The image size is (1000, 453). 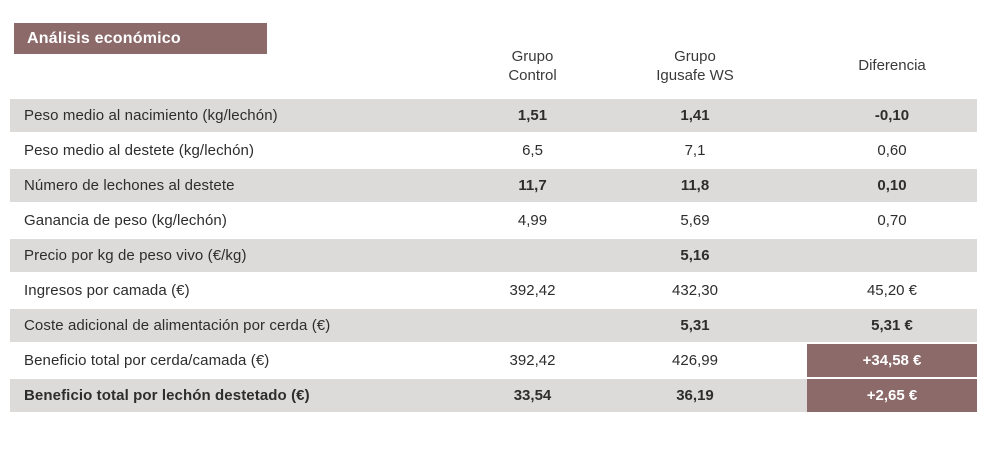 What do you see at coordinates (129, 185) in the screenshot?
I see `row-label: Número de lechones al destete` at bounding box center [129, 185].